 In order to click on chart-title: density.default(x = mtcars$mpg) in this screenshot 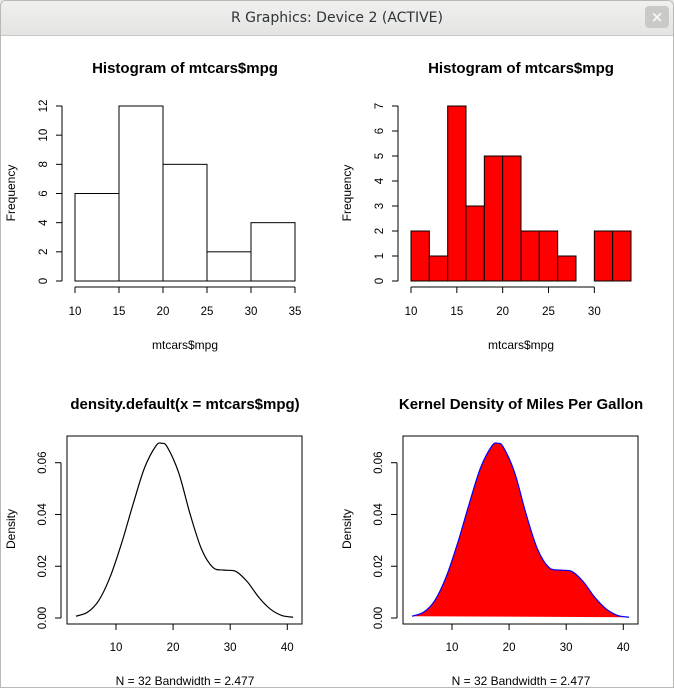, I will do `click(184, 404)`.